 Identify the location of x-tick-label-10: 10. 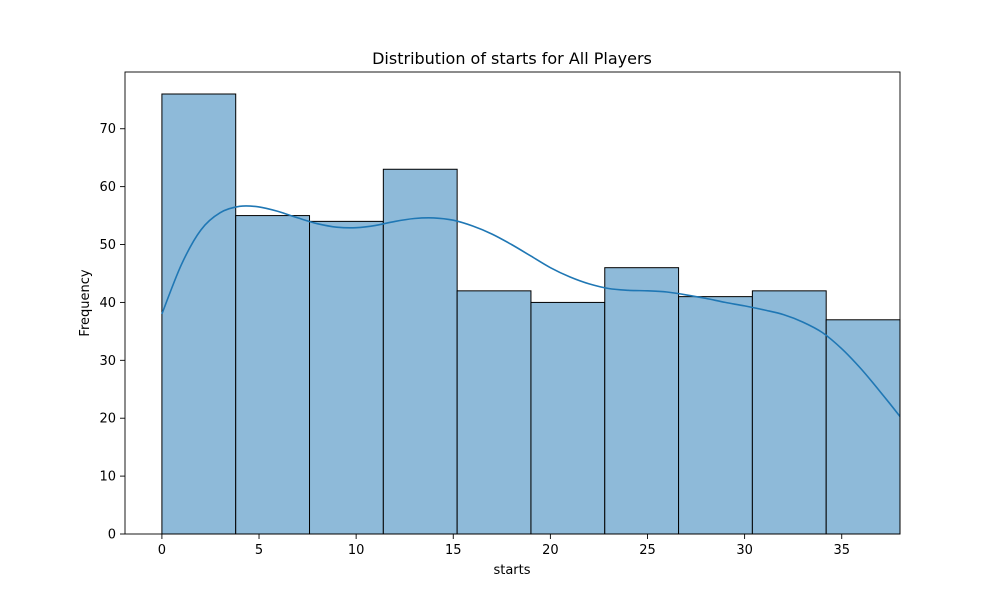
(356, 550).